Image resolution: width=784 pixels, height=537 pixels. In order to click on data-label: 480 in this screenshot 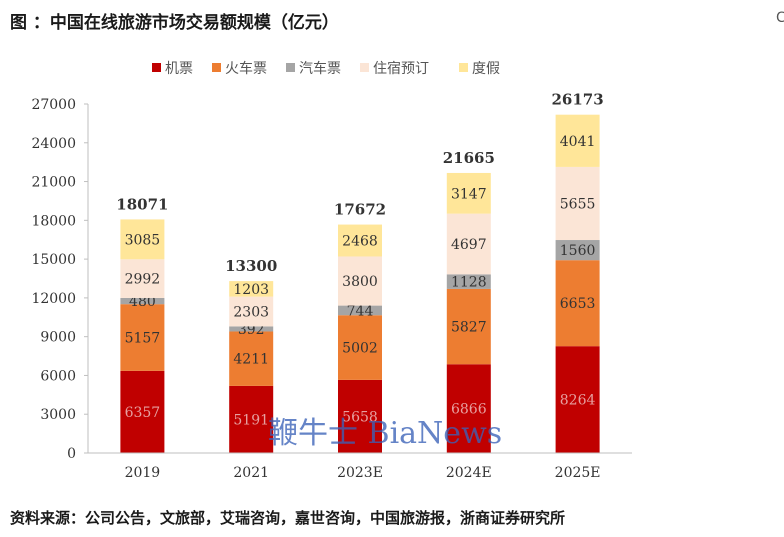, I will do `click(142, 302)`.